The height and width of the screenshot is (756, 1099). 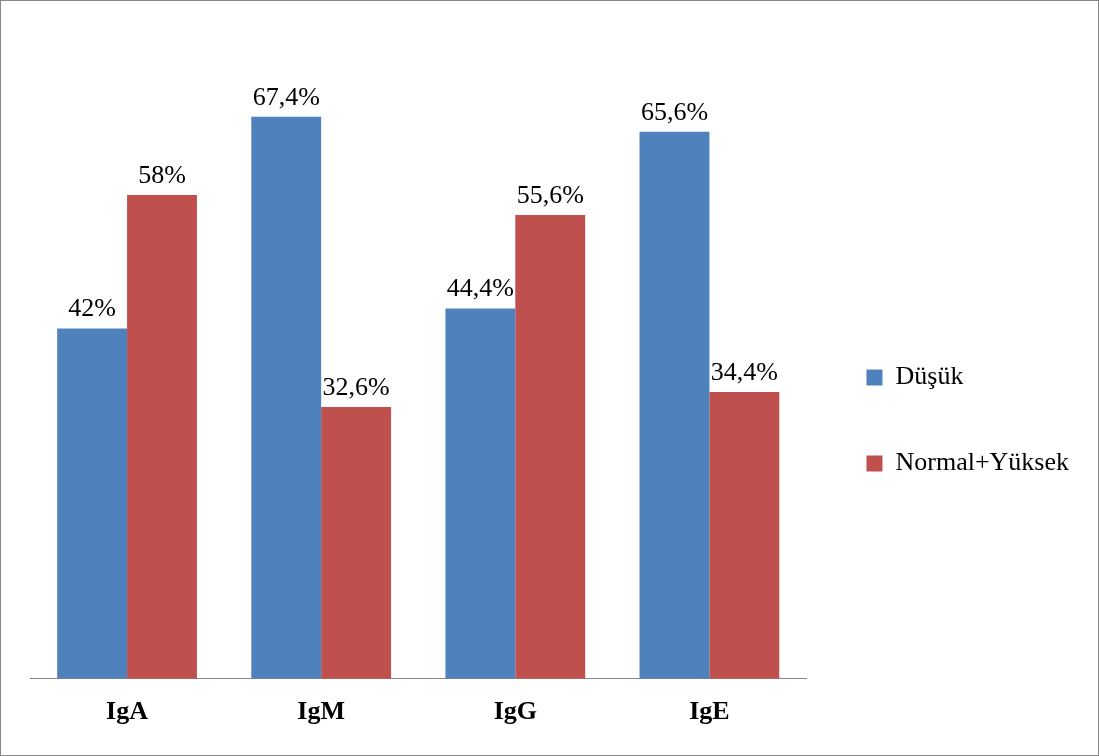 I want to click on x-tick-label: IgG, so click(x=515, y=711).